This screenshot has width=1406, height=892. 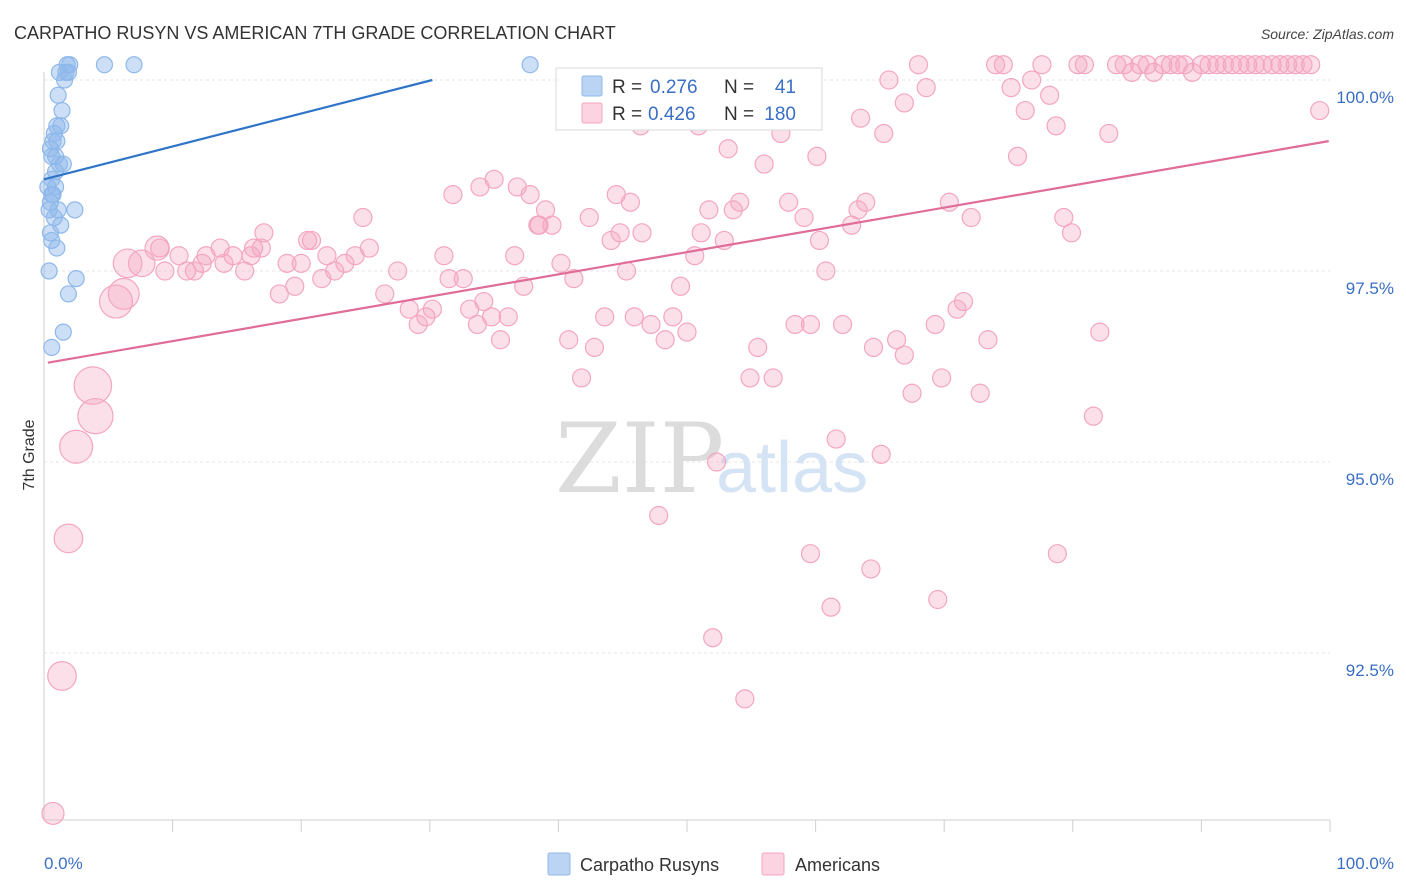 What do you see at coordinates (289, 206) in the screenshot?
I see `series-carpatho-rusyns` at bounding box center [289, 206].